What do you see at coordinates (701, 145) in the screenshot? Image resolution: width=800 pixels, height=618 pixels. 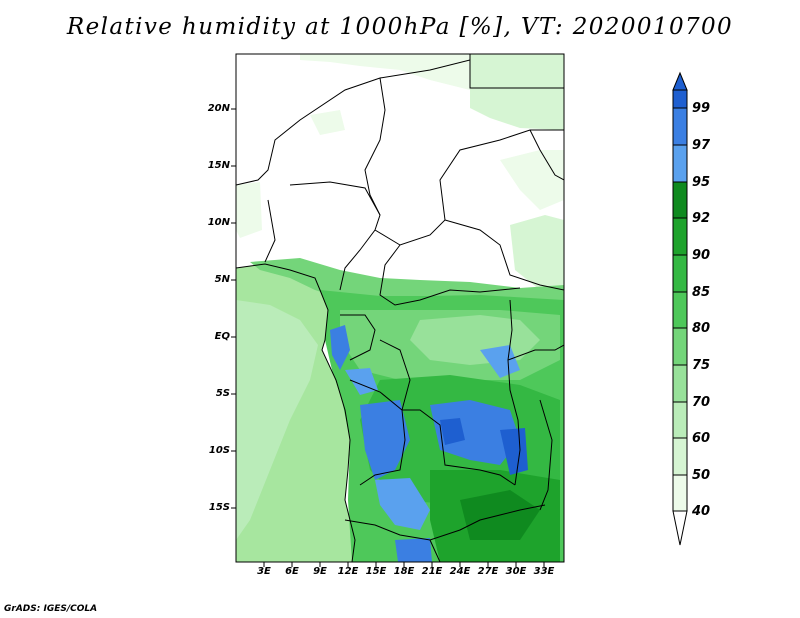 I see `colorbar-label-97: 97` at bounding box center [701, 145].